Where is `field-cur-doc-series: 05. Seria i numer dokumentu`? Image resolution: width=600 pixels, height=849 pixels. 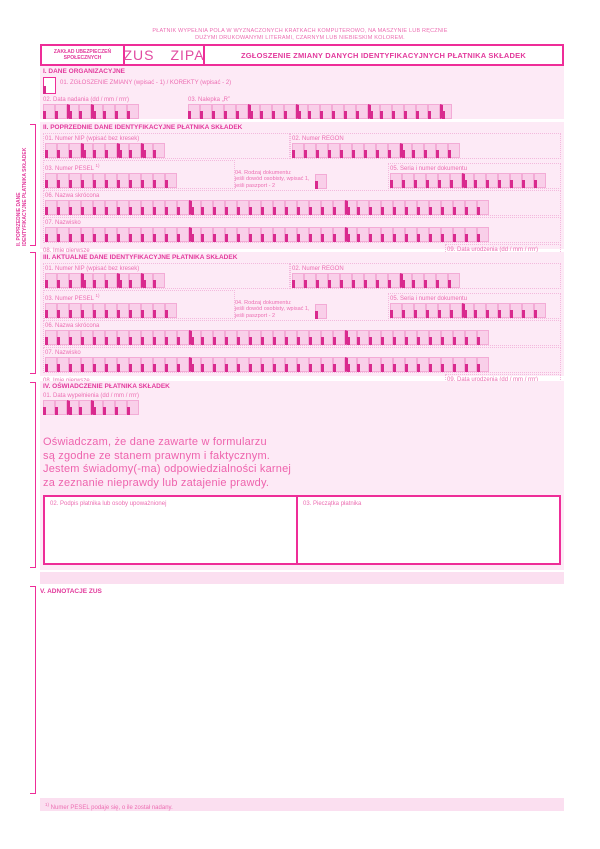 field-cur-doc-series: 05. Seria i numer dokumentu is located at coordinates (474, 306).